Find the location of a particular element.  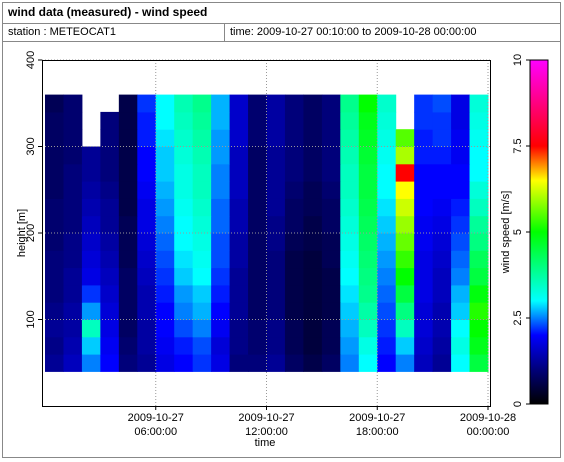

x-axis-label: time is located at coordinates (265, 443).